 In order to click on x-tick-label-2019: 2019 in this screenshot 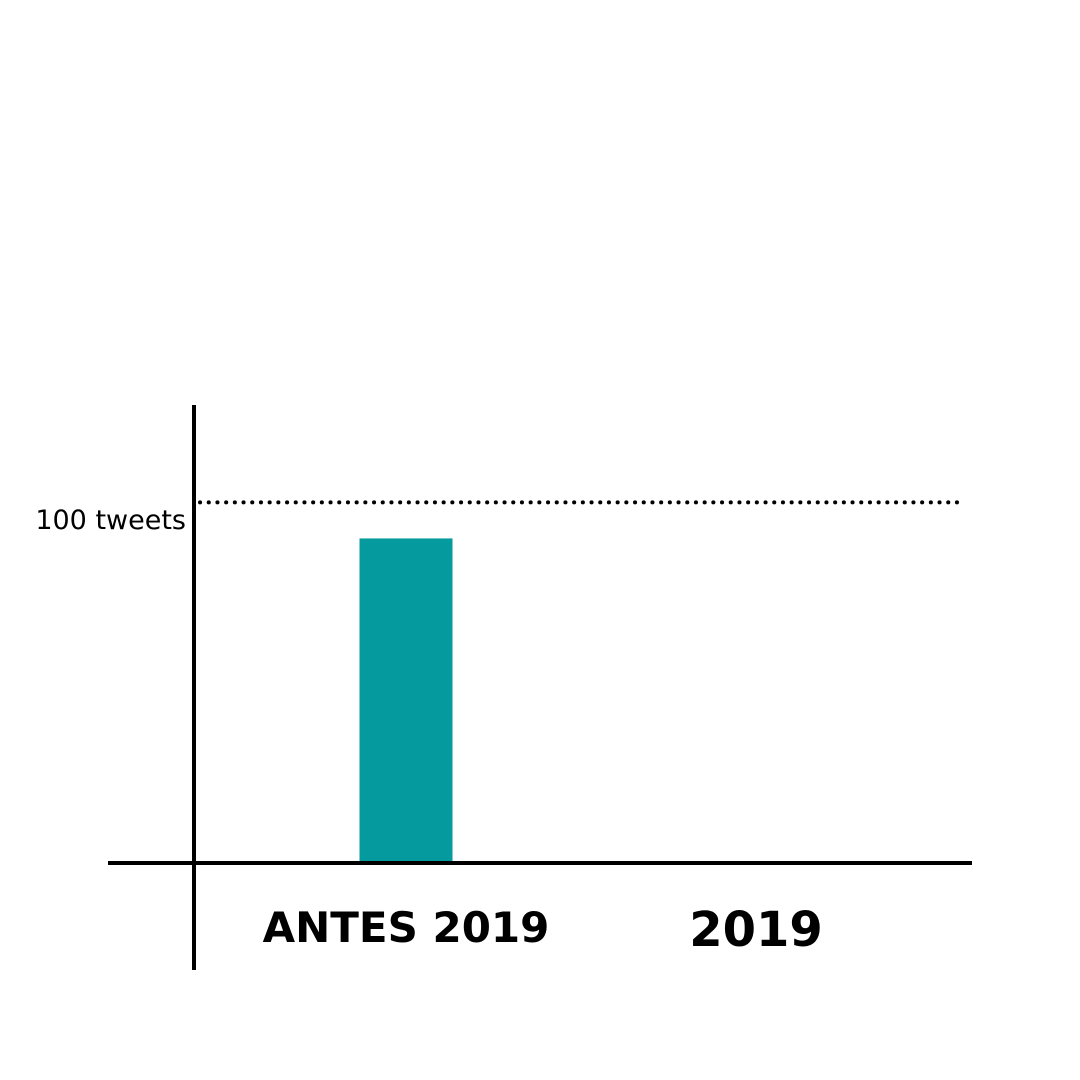, I will do `click(756, 930)`.